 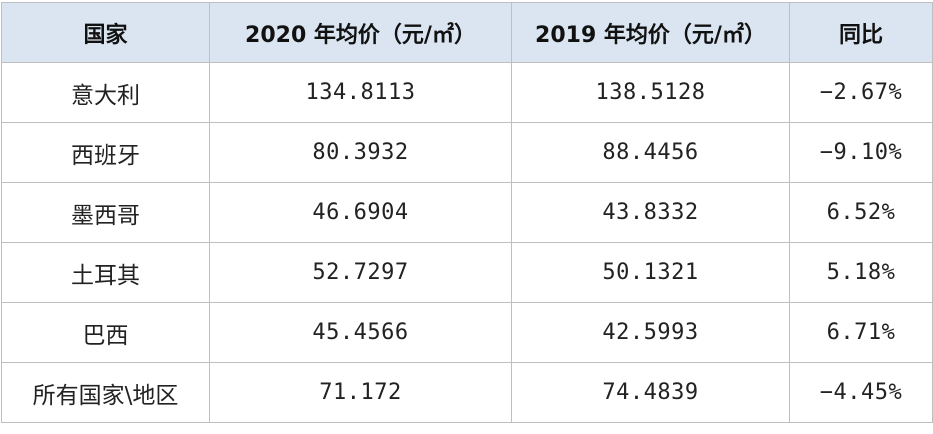 I want to click on cell-price-2020: 46.6904, so click(x=360, y=212).